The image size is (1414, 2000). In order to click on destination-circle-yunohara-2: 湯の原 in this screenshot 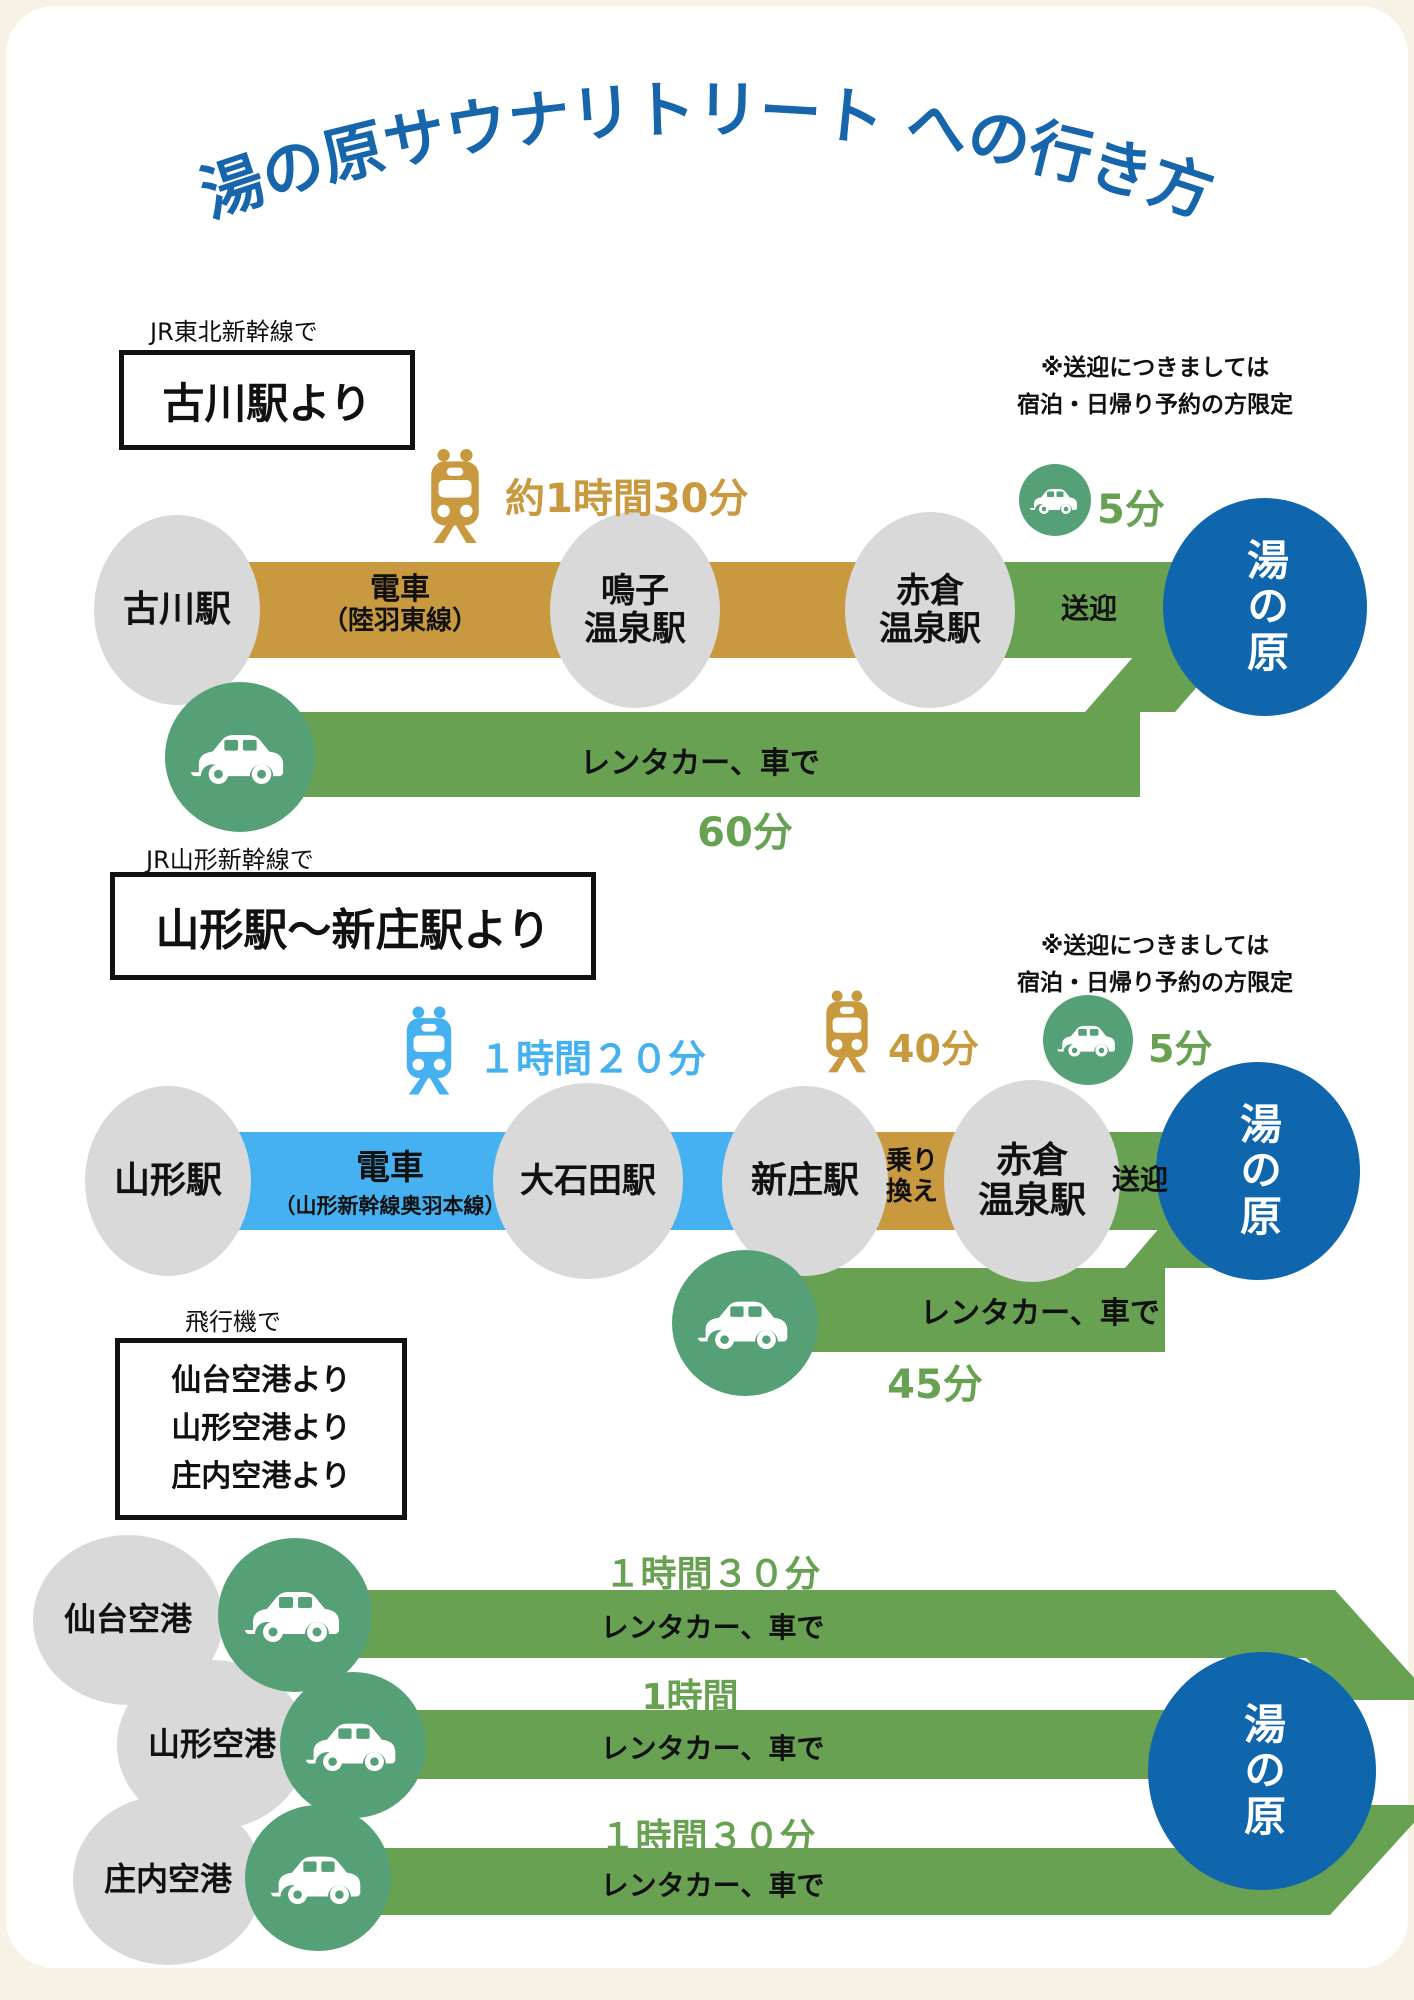, I will do `click(1258, 1171)`.